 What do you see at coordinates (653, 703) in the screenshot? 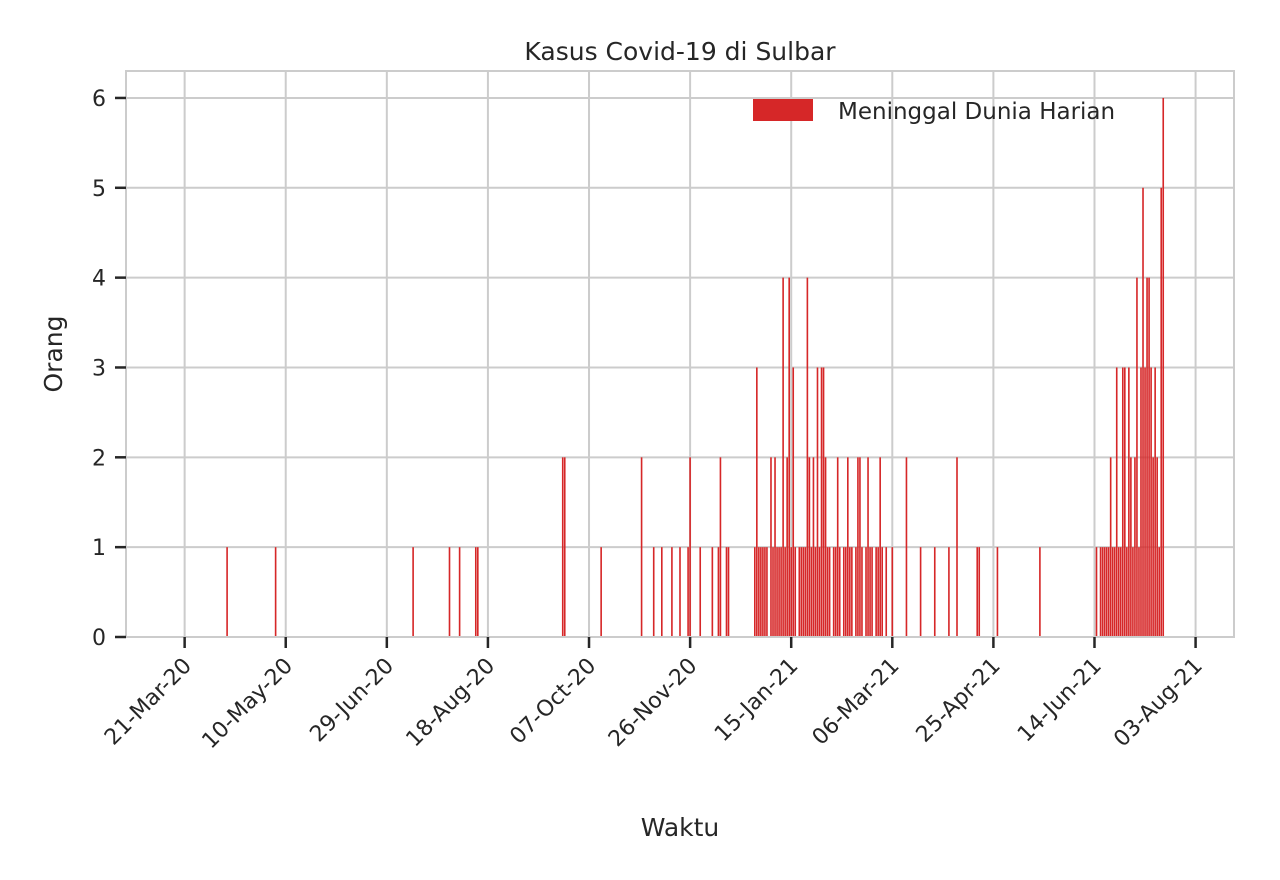
I see `x-tick-label: 26-Nov-20` at bounding box center [653, 703].